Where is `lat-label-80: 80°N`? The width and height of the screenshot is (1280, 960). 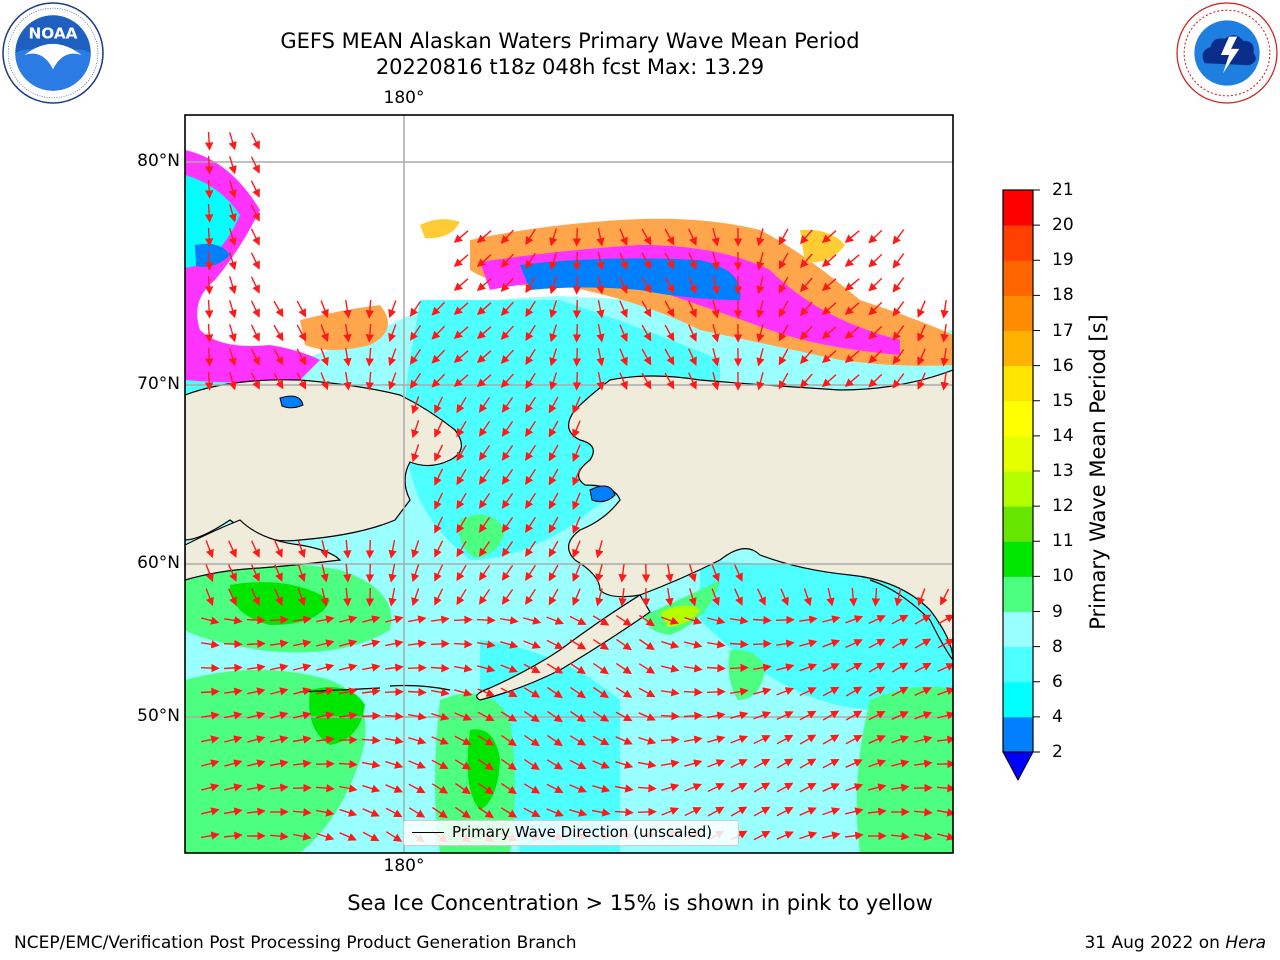 lat-label-80: 80°N is located at coordinates (158, 161).